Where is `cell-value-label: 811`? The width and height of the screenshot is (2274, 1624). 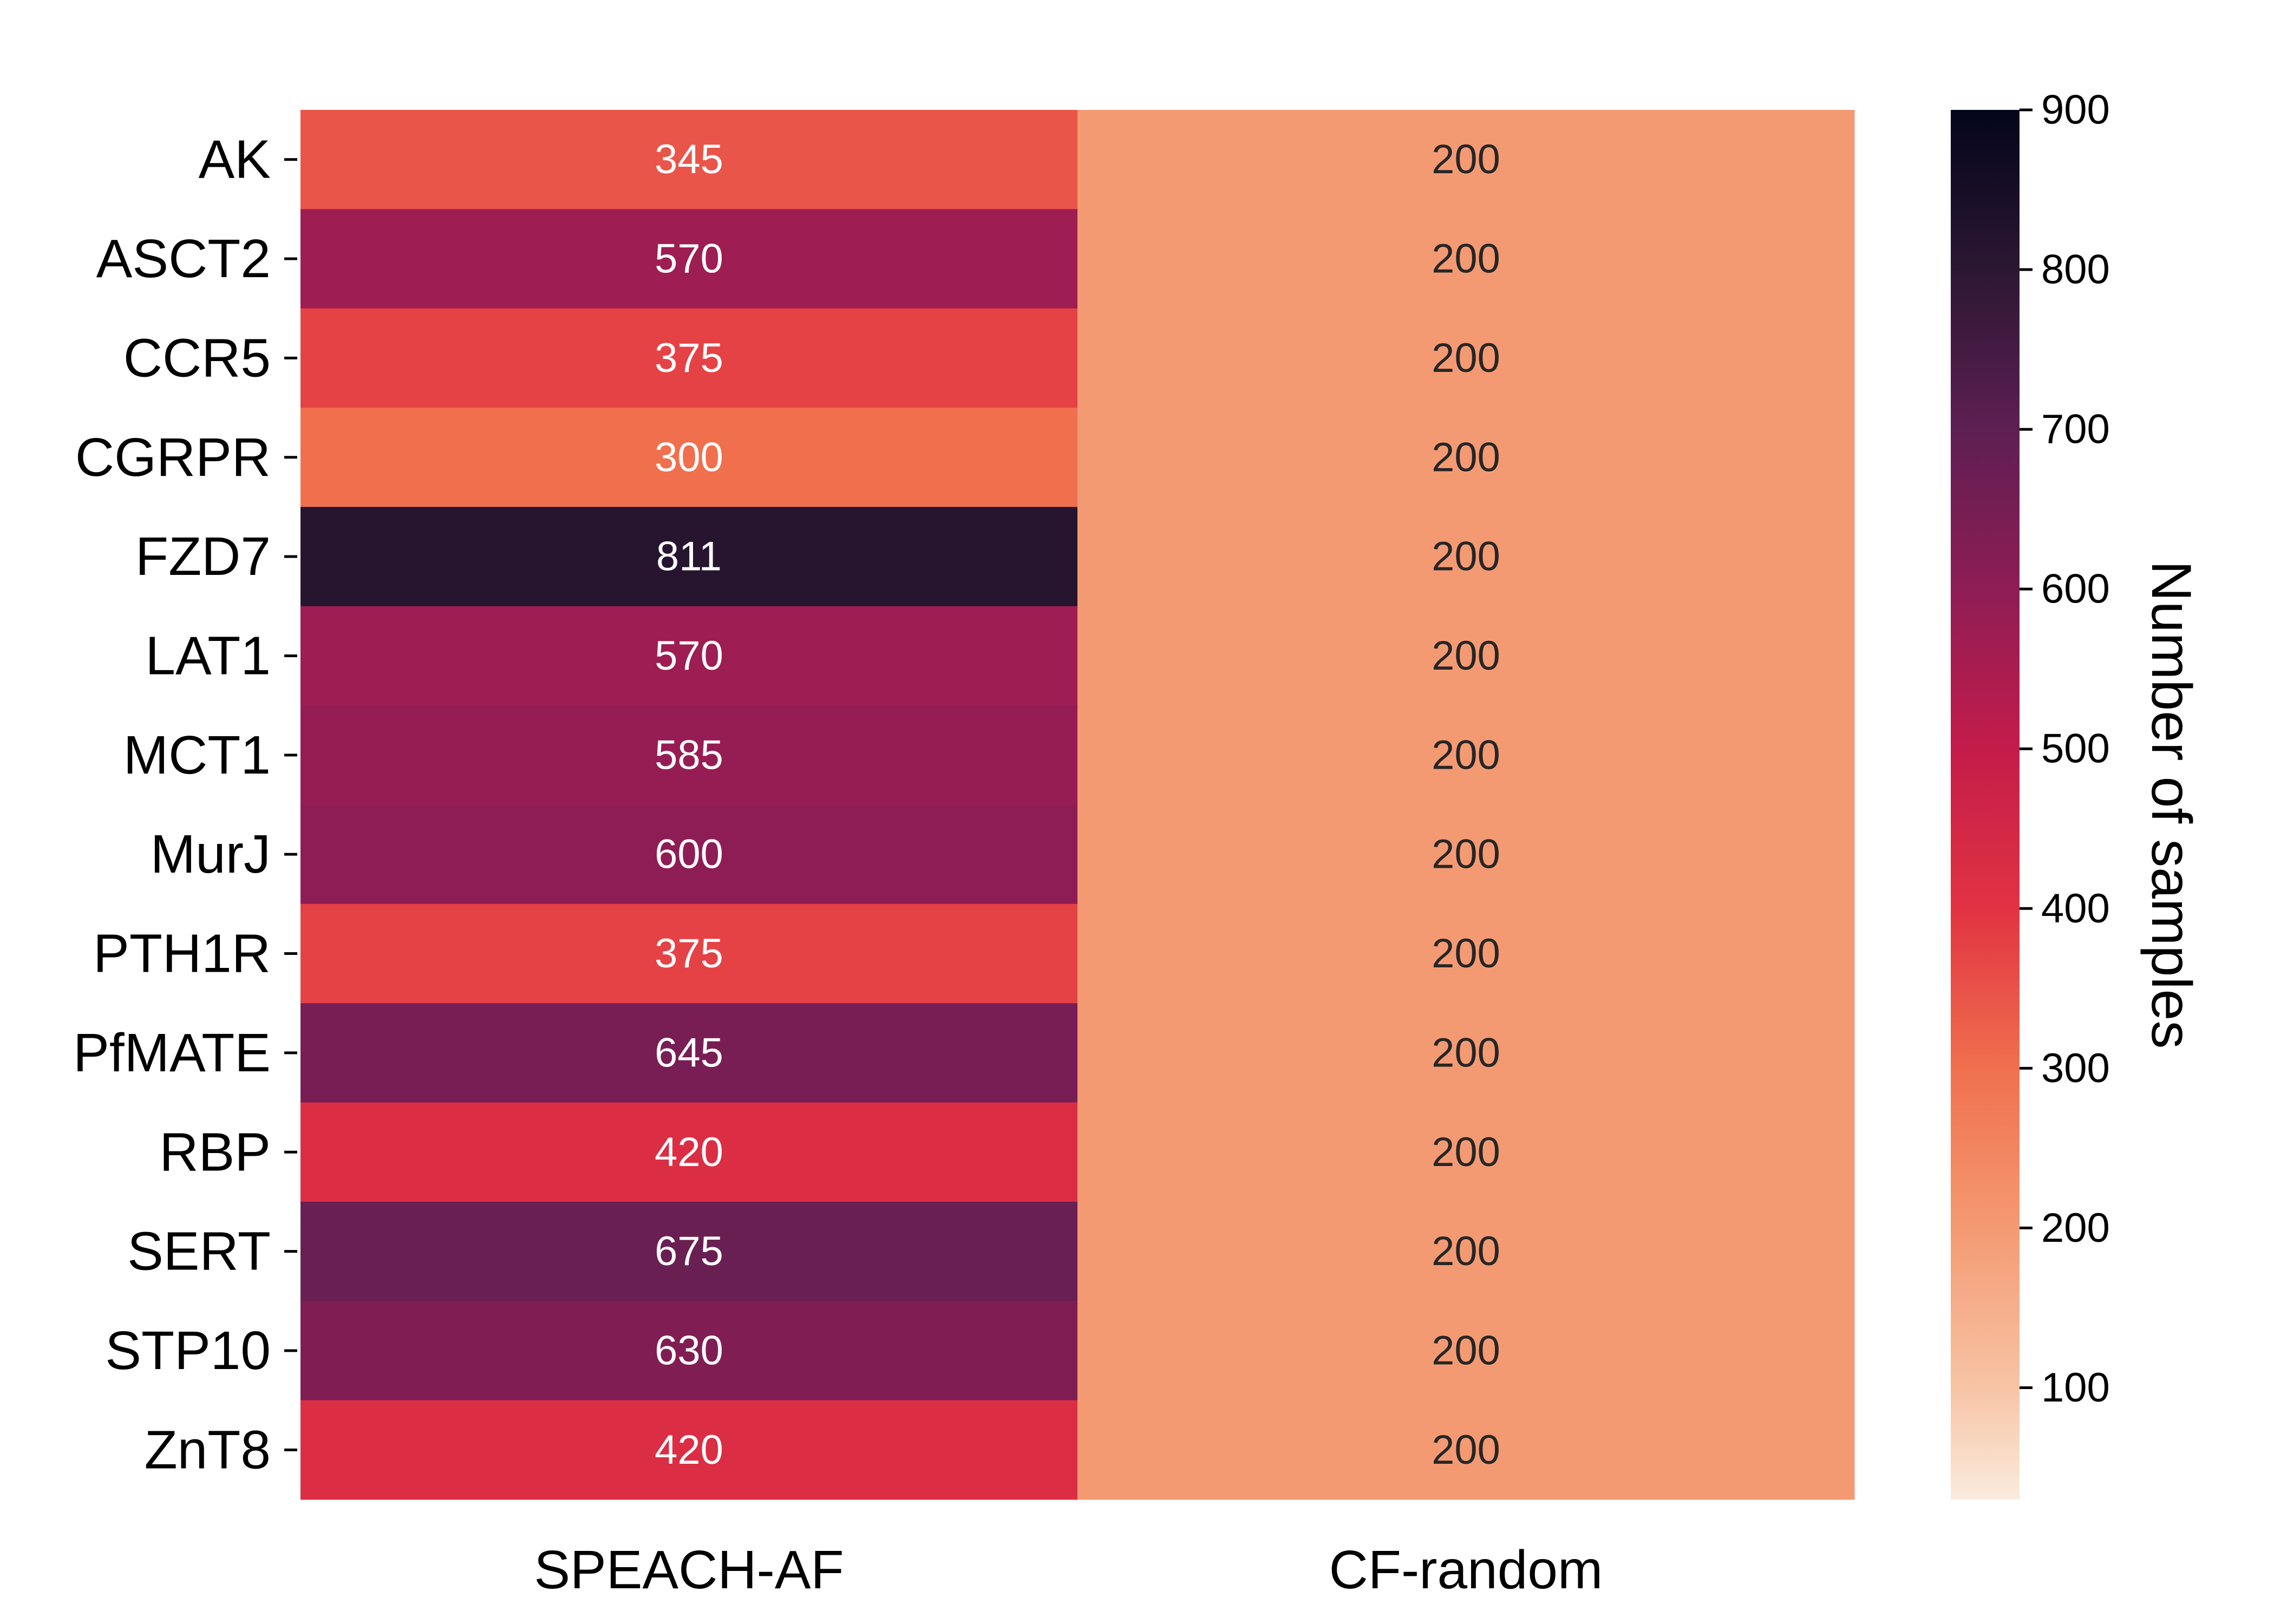 cell-value-label: 811 is located at coordinates (689, 557).